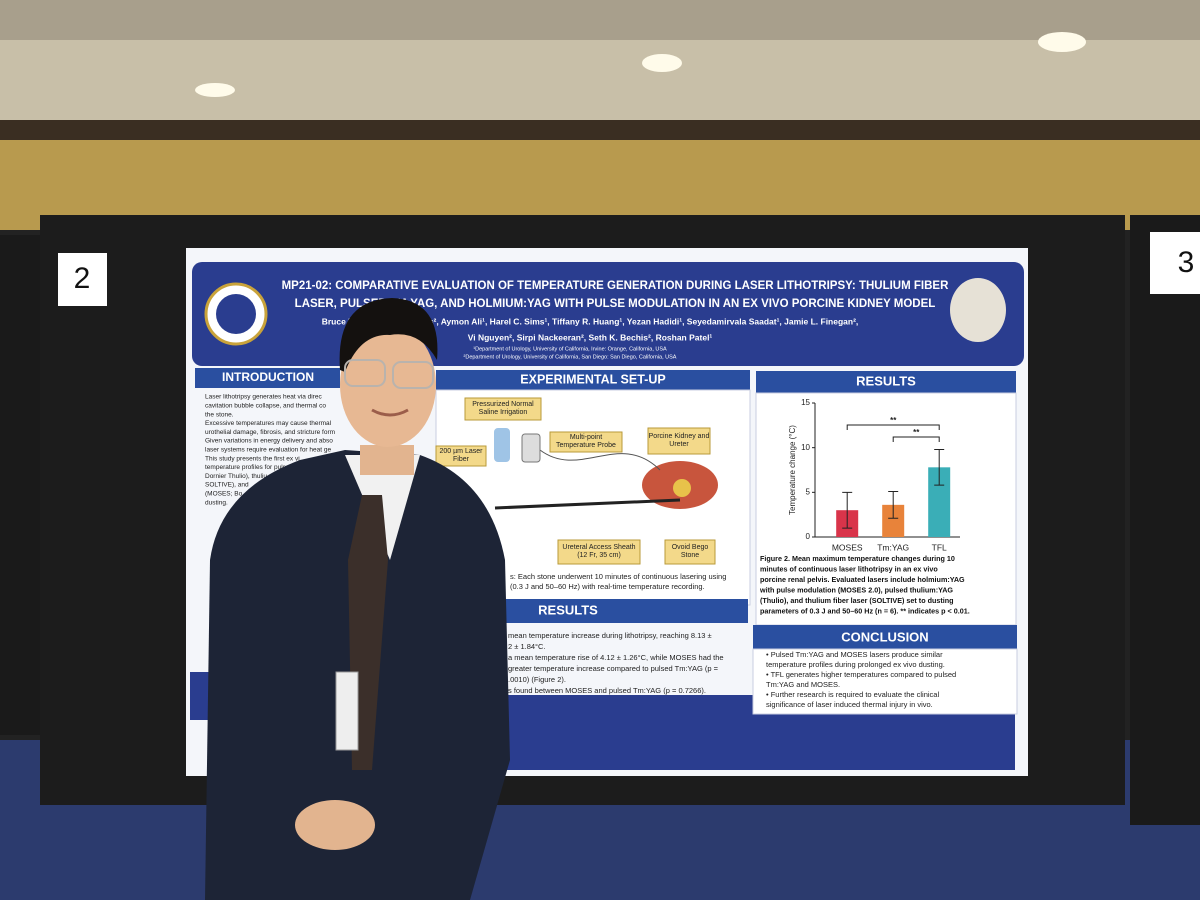 The height and width of the screenshot is (900, 1200). I want to click on setup-label-holder: Ureteral Access Sheath (12 Fr, 35 cm), so click(599, 551).